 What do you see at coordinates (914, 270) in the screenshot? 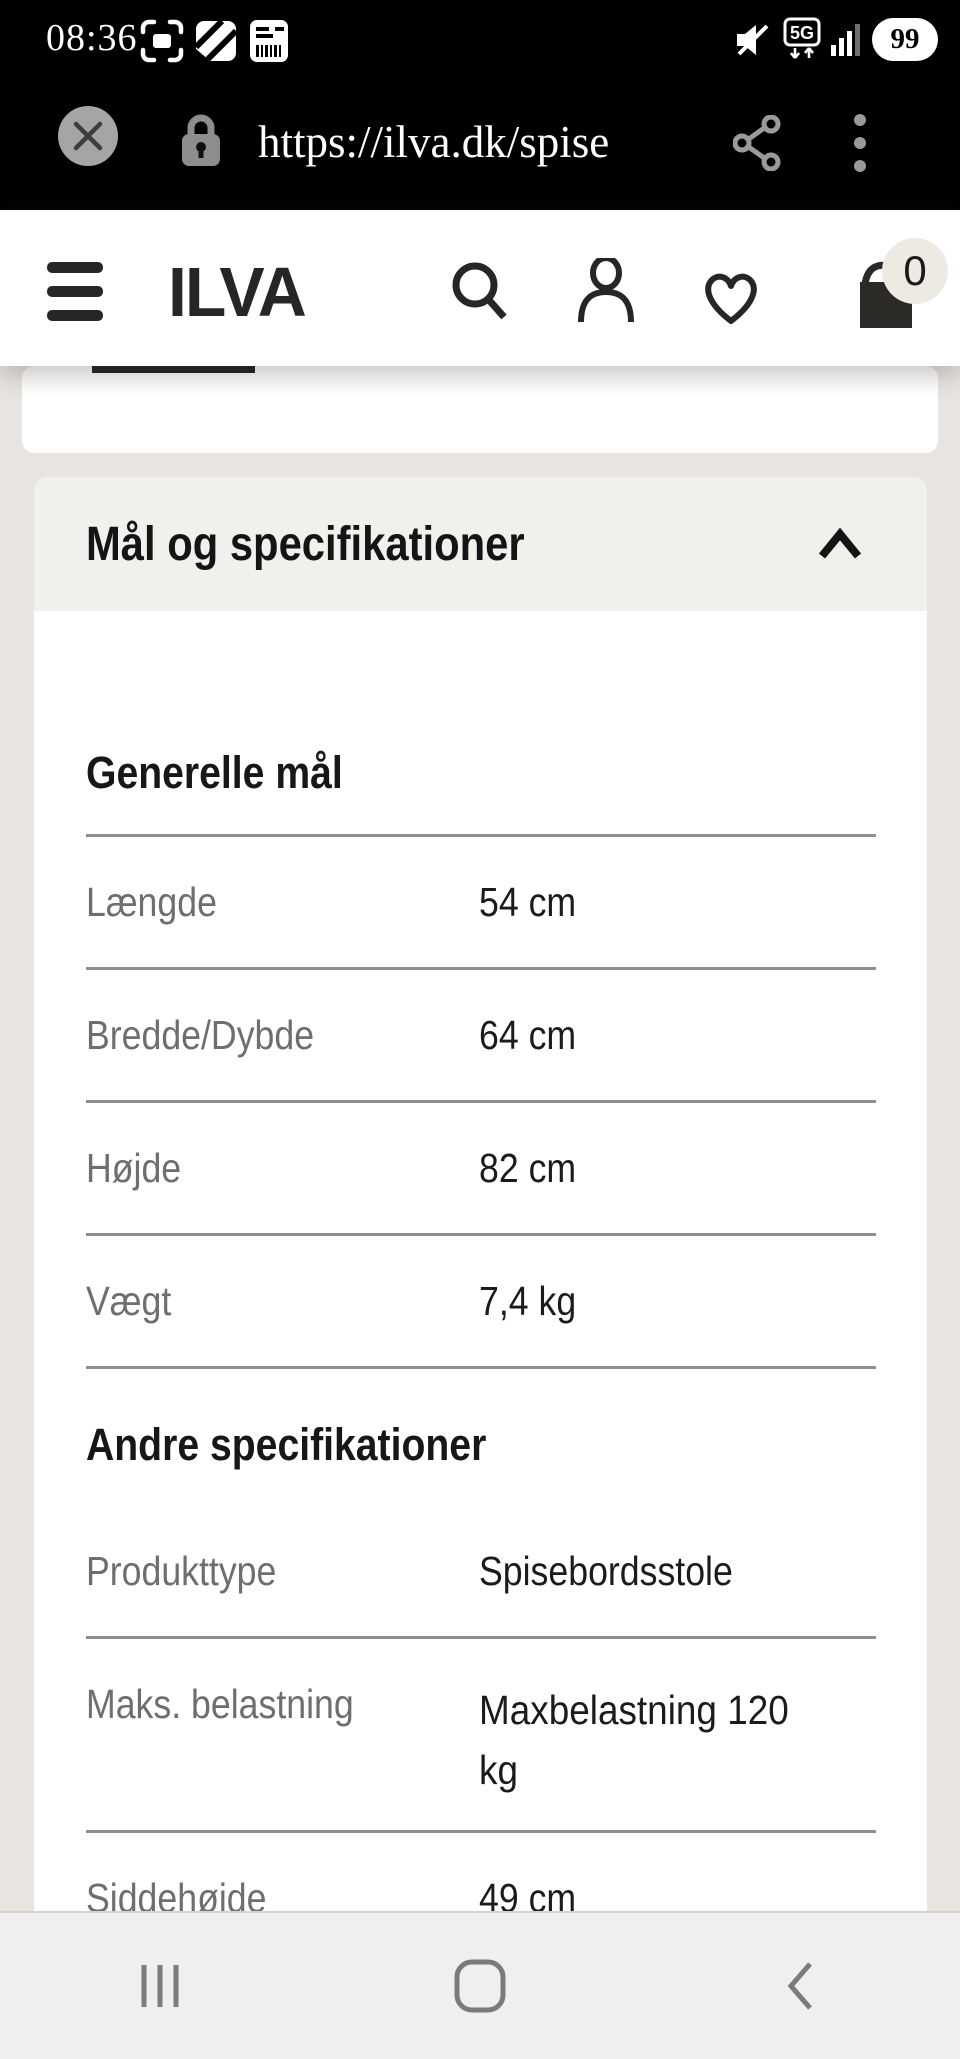
I see `cart-count-badge: 0` at bounding box center [914, 270].